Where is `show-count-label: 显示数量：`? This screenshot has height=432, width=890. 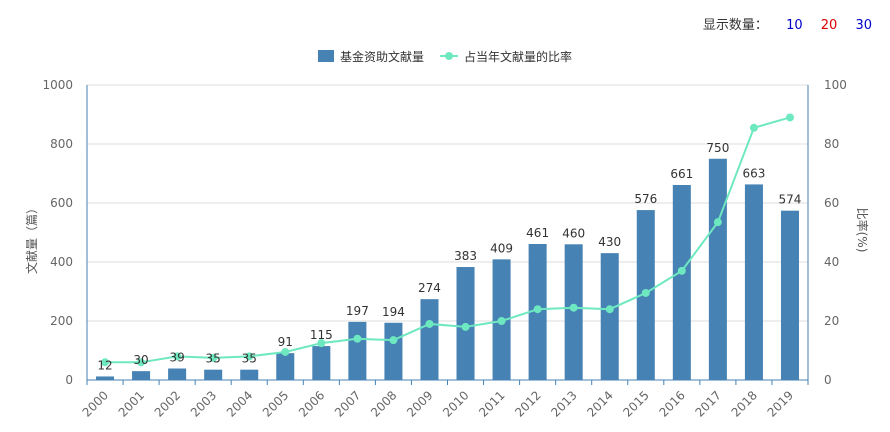 show-count-label: 显示数量： is located at coordinates (735, 25).